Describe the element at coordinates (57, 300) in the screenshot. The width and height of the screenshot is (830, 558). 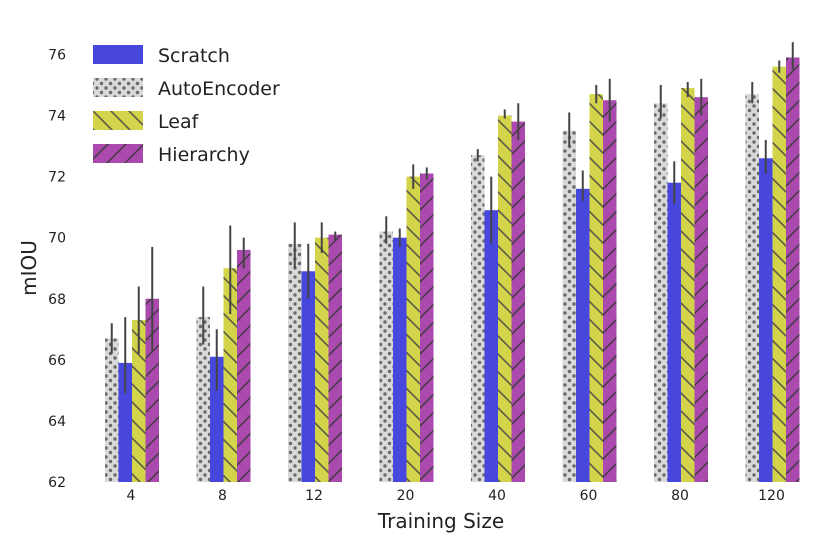
I see `y-tick-label: 68` at that location.